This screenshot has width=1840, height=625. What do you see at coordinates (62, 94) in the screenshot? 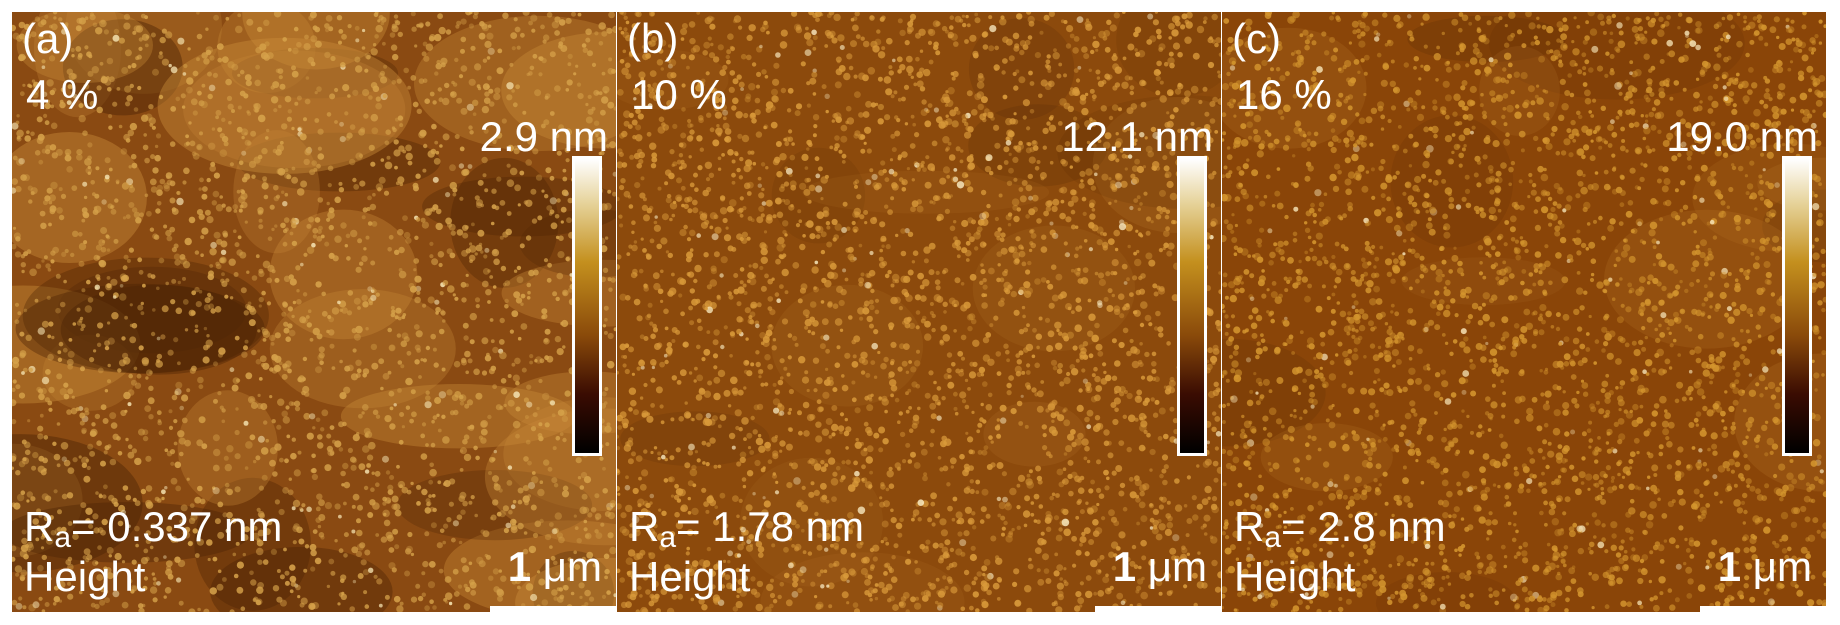
I see `concentration-label: 4 %` at bounding box center [62, 94].